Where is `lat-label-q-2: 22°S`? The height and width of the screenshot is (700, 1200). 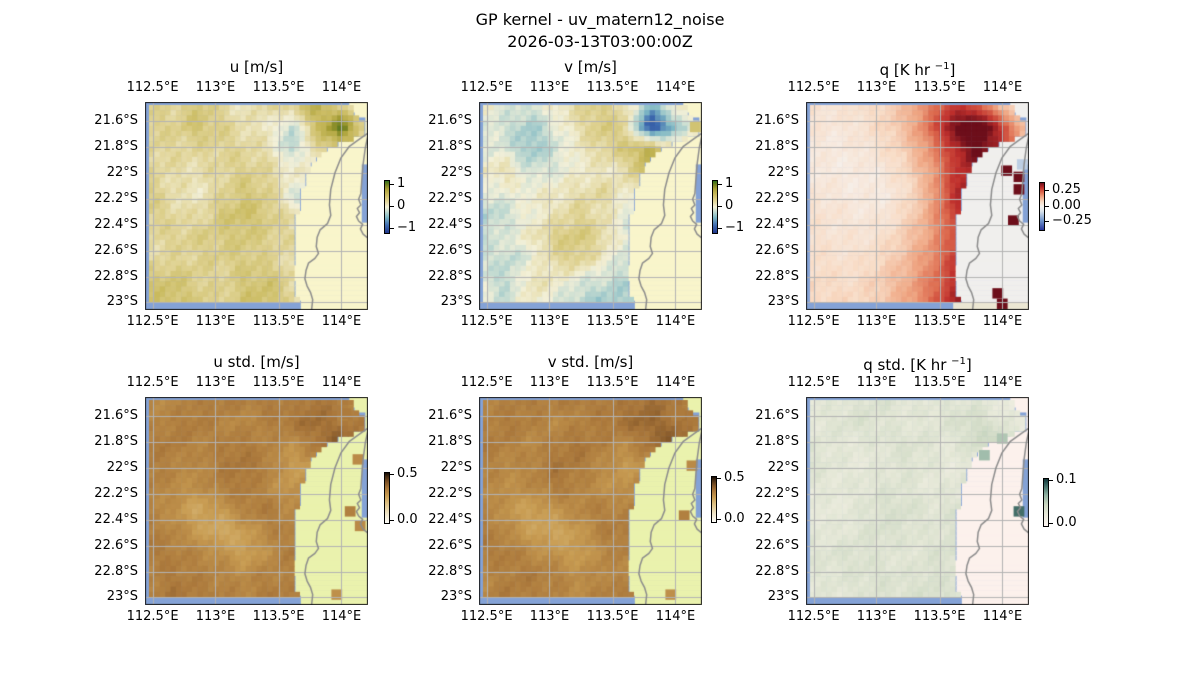 lat-label-q-2: 22°S is located at coordinates (783, 173).